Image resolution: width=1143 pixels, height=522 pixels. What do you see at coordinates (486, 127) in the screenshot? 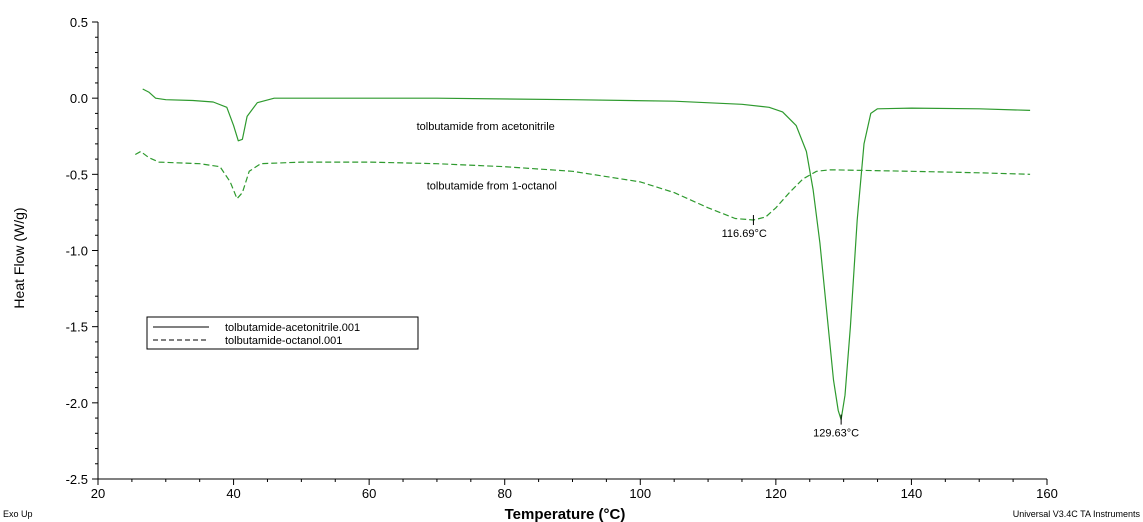
I see `annotation-1: tolbutamide from acetonitrile` at bounding box center [486, 127].